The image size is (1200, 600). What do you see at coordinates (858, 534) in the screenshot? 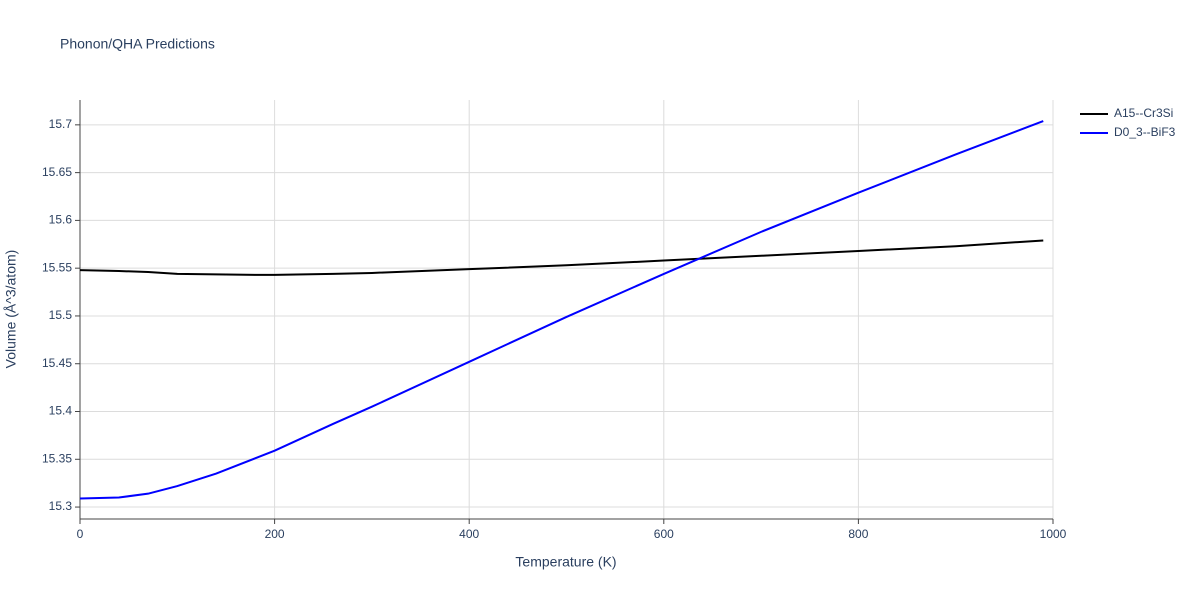
I see `x-tick-label: 800` at bounding box center [858, 534].